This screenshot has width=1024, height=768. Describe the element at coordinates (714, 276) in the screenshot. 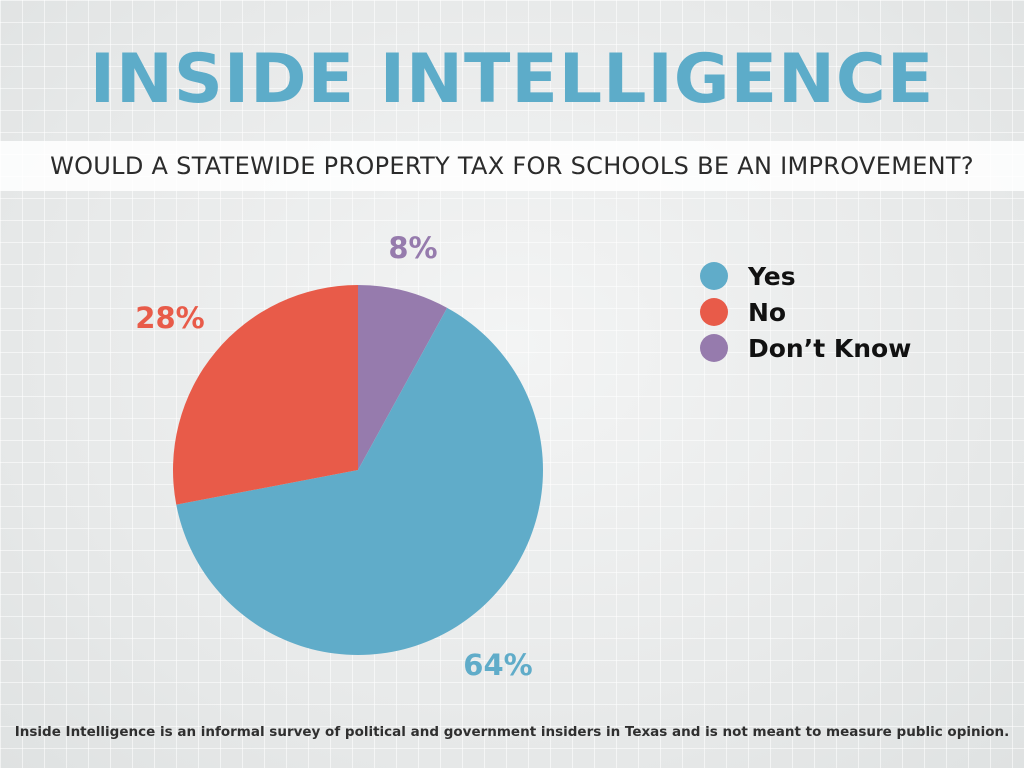

I see `legend-swatch-yes` at that location.